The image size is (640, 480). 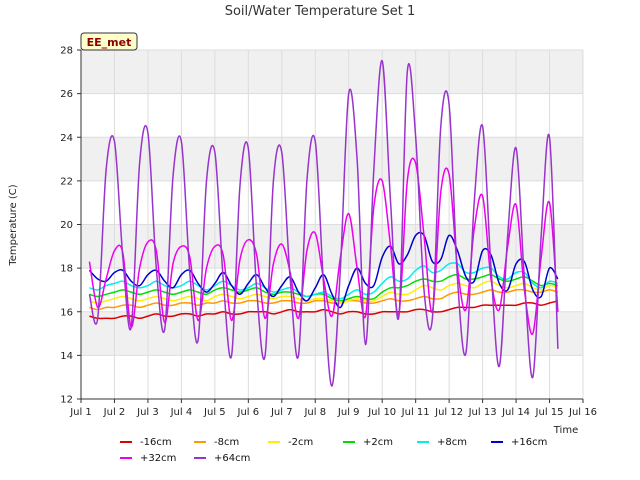 I want to click on y-tick-label: 26, so click(x=66, y=94).